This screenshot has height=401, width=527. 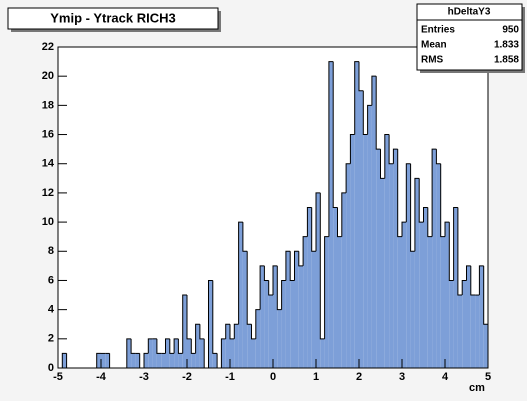 I want to click on x-tick-label: 4, so click(x=445, y=377).